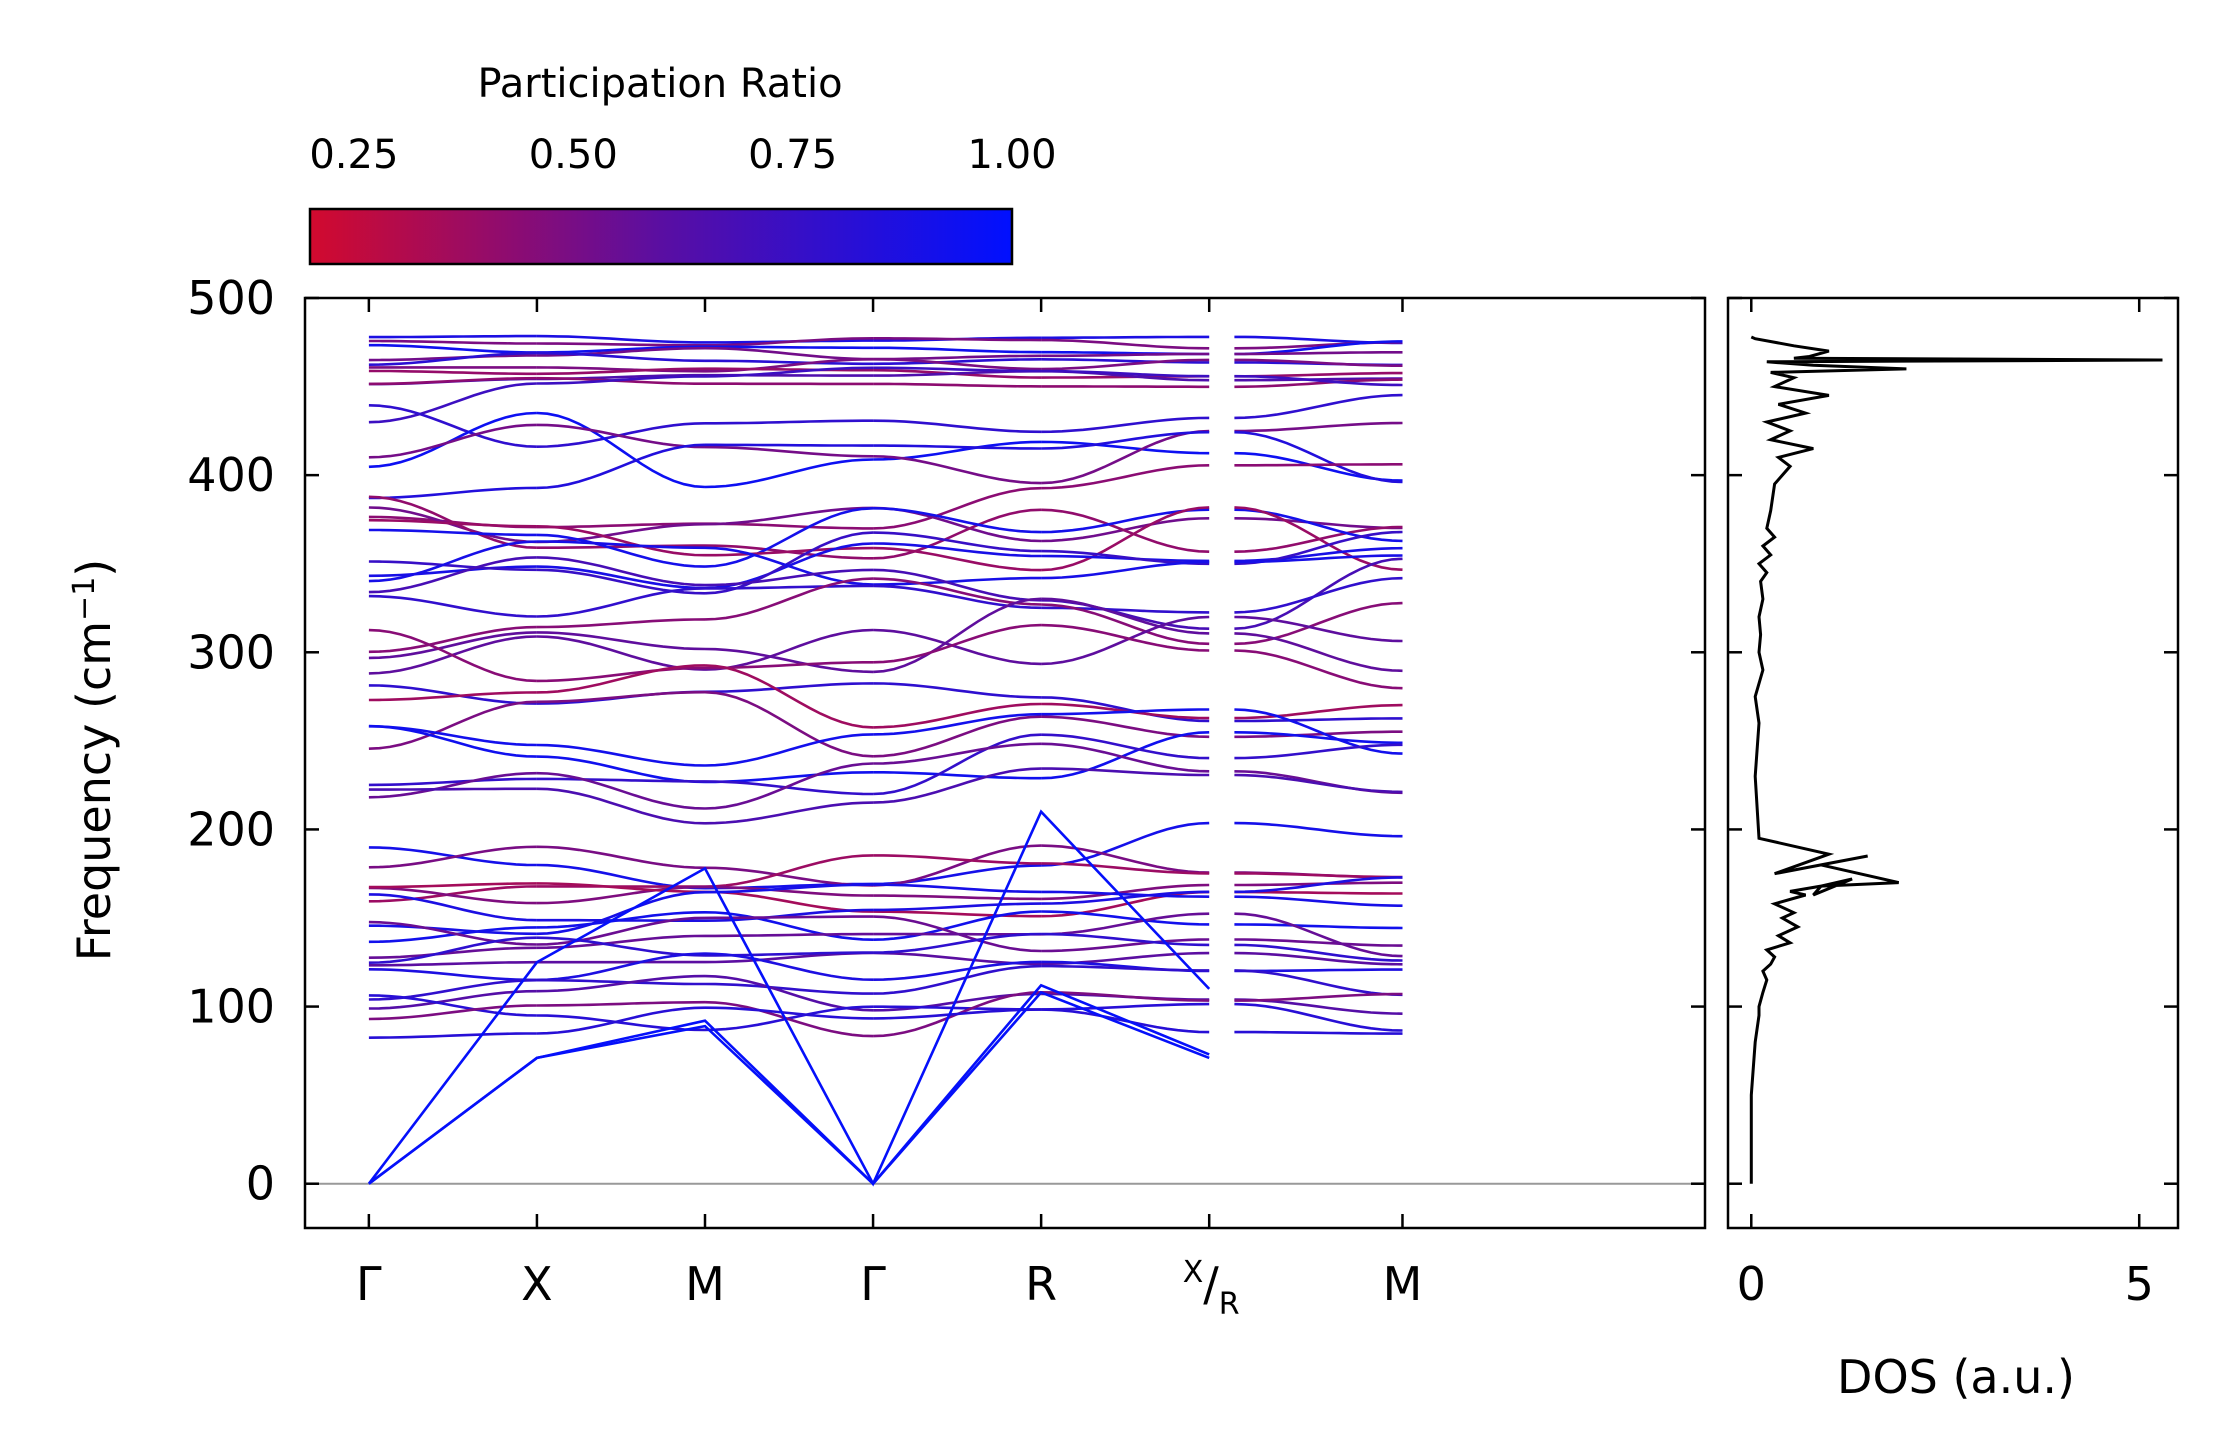  I want to click on colorbar-tick-label: 0.25, so click(353, 155).